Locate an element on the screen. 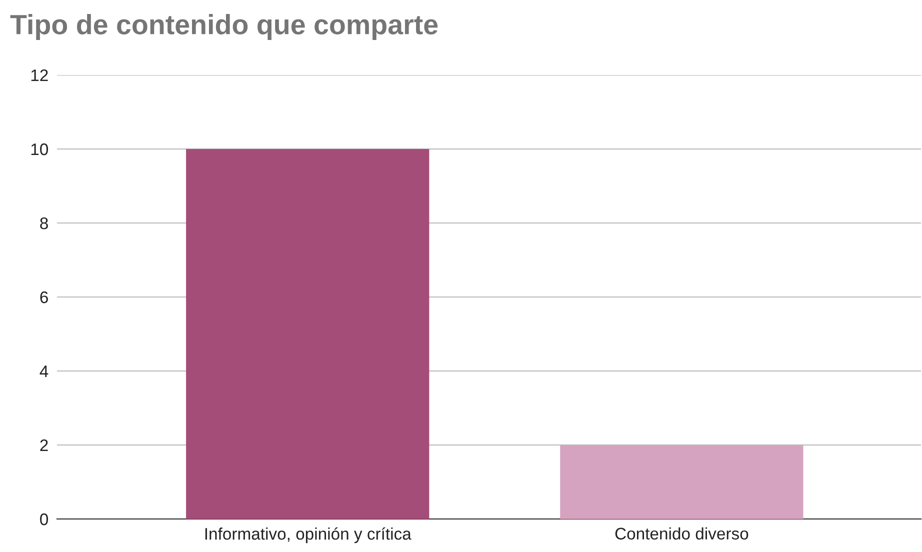 This screenshot has width=922, height=552. chart-title: Tipo de contenido que comparte is located at coordinates (224, 27).